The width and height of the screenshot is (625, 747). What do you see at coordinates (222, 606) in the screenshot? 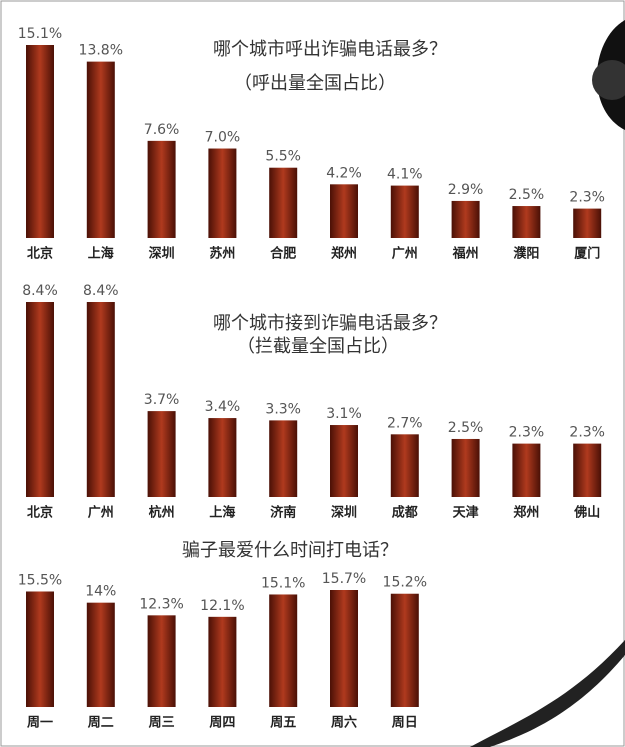
I see `value-label: 12.1%` at bounding box center [222, 606].